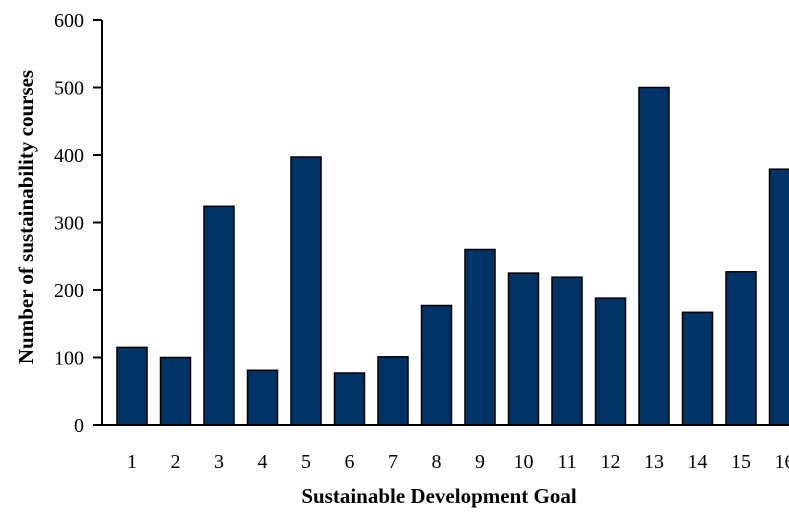 The image size is (789, 514). What do you see at coordinates (741, 462) in the screenshot?
I see `x-tick-label: 15` at bounding box center [741, 462].